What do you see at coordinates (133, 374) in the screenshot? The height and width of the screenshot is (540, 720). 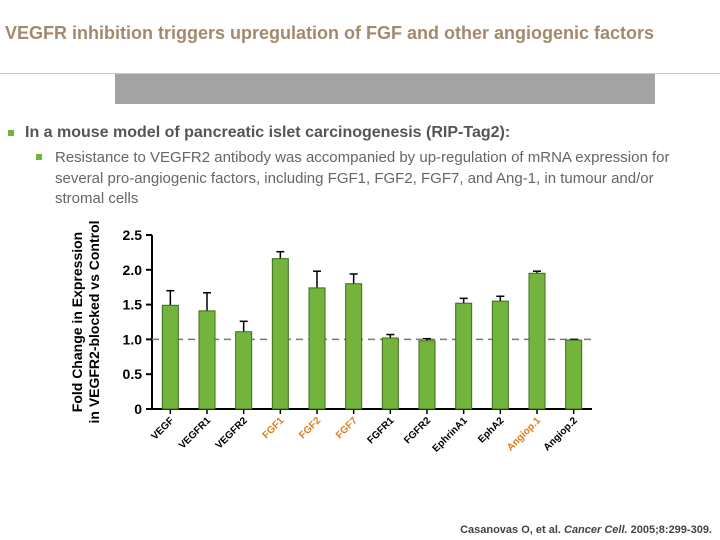 I see `y-tick-label: 0.5` at bounding box center [133, 374].